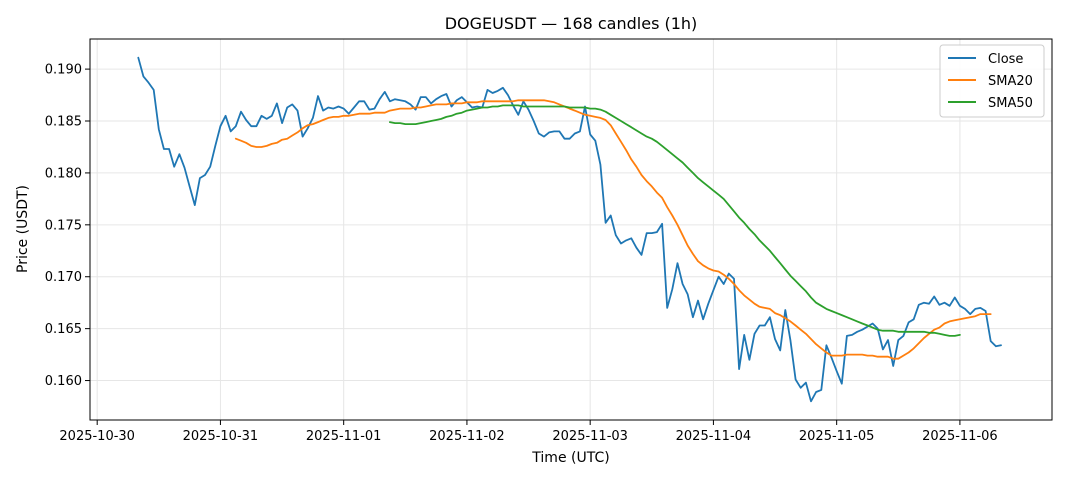 This screenshot has width=1068, height=481. Describe the element at coordinates (63, 277) in the screenshot. I see `y-tick-label: 0.170` at that location.